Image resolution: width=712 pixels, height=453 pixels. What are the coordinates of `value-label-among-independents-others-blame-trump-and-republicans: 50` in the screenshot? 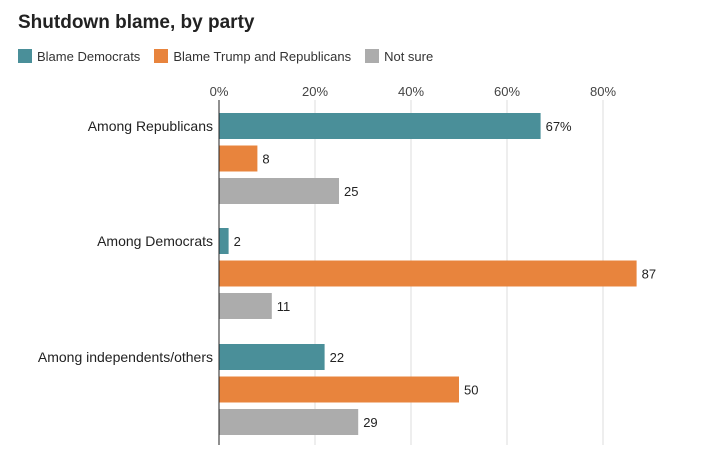 It's located at (471, 390).